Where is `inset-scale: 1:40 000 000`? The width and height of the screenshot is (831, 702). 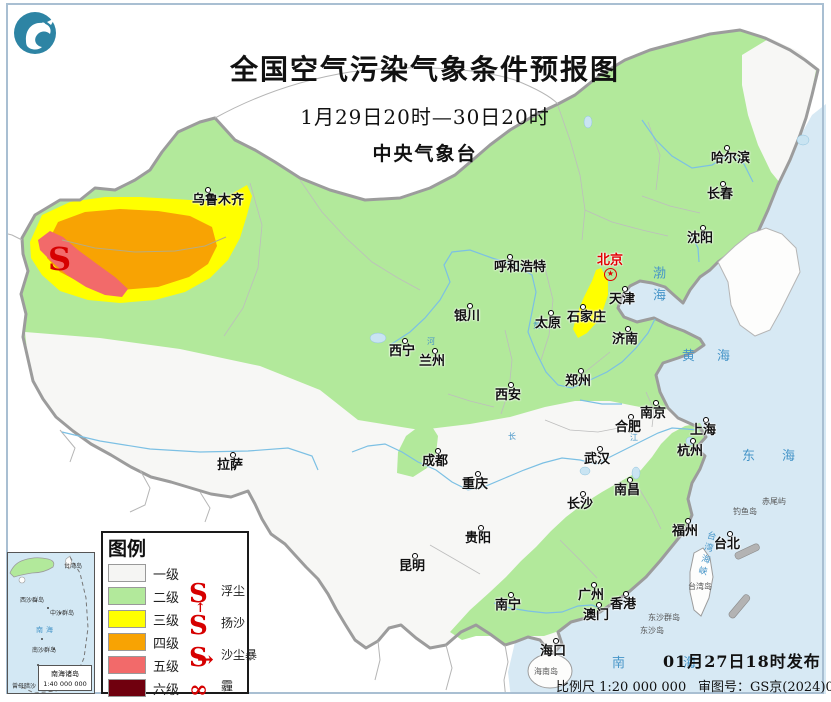 inset-scale: 1:40 000 000 is located at coordinates (65, 684).